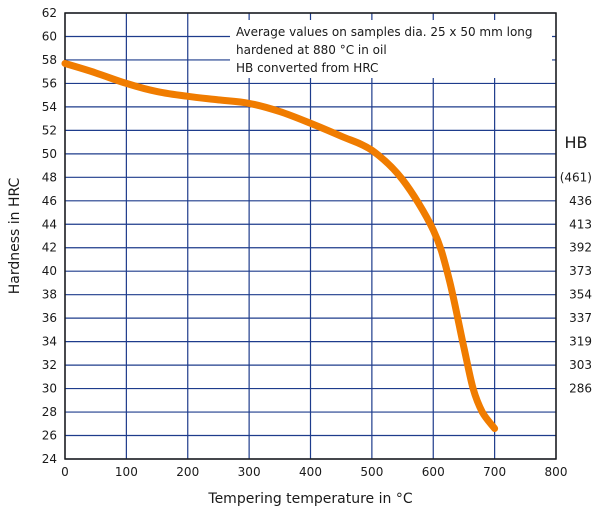 This screenshot has height=511, width=597. Describe the element at coordinates (494, 472) in the screenshot. I see `x-tick-label: 700` at that location.